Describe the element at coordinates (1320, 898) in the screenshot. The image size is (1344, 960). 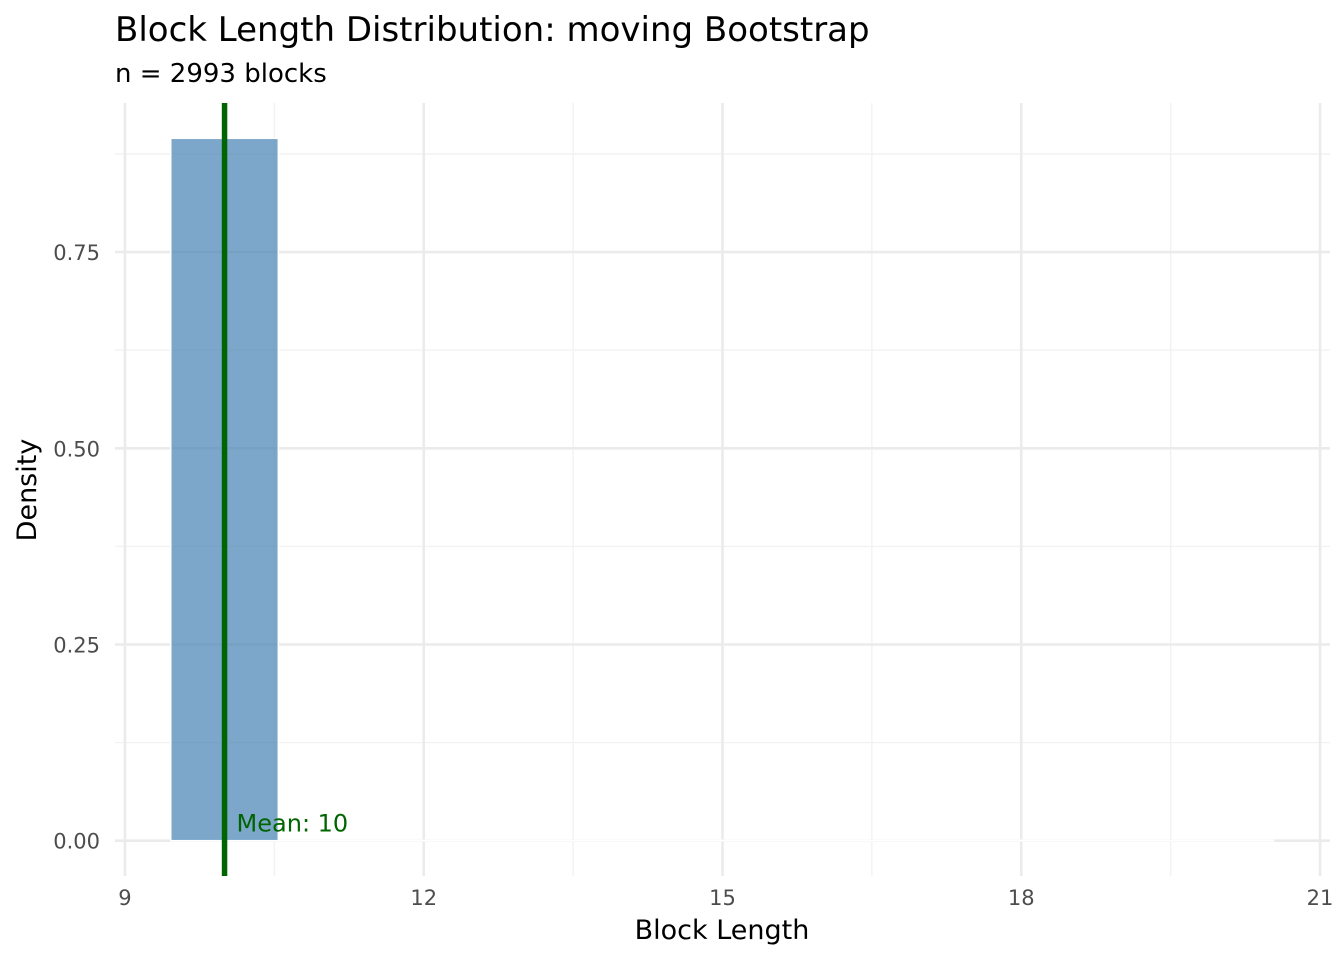
I see `x-tick-label: 21` at that location.